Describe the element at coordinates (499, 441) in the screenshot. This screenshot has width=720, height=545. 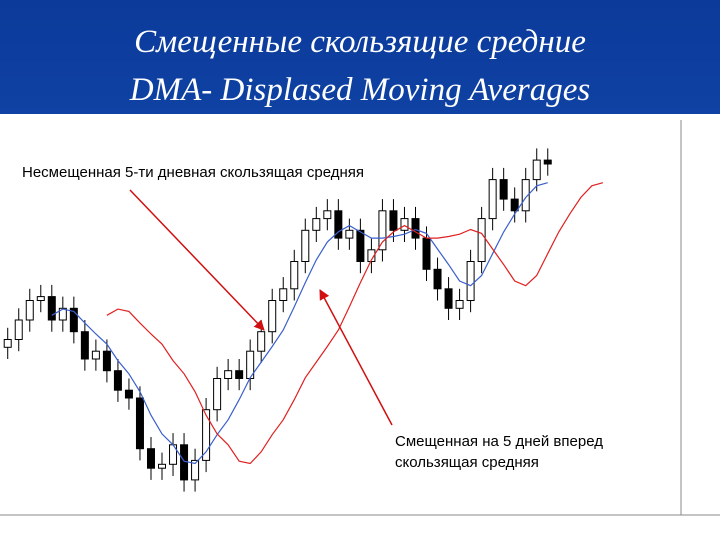
I see `annotation: Смещенная на 5 дней вперед` at that location.